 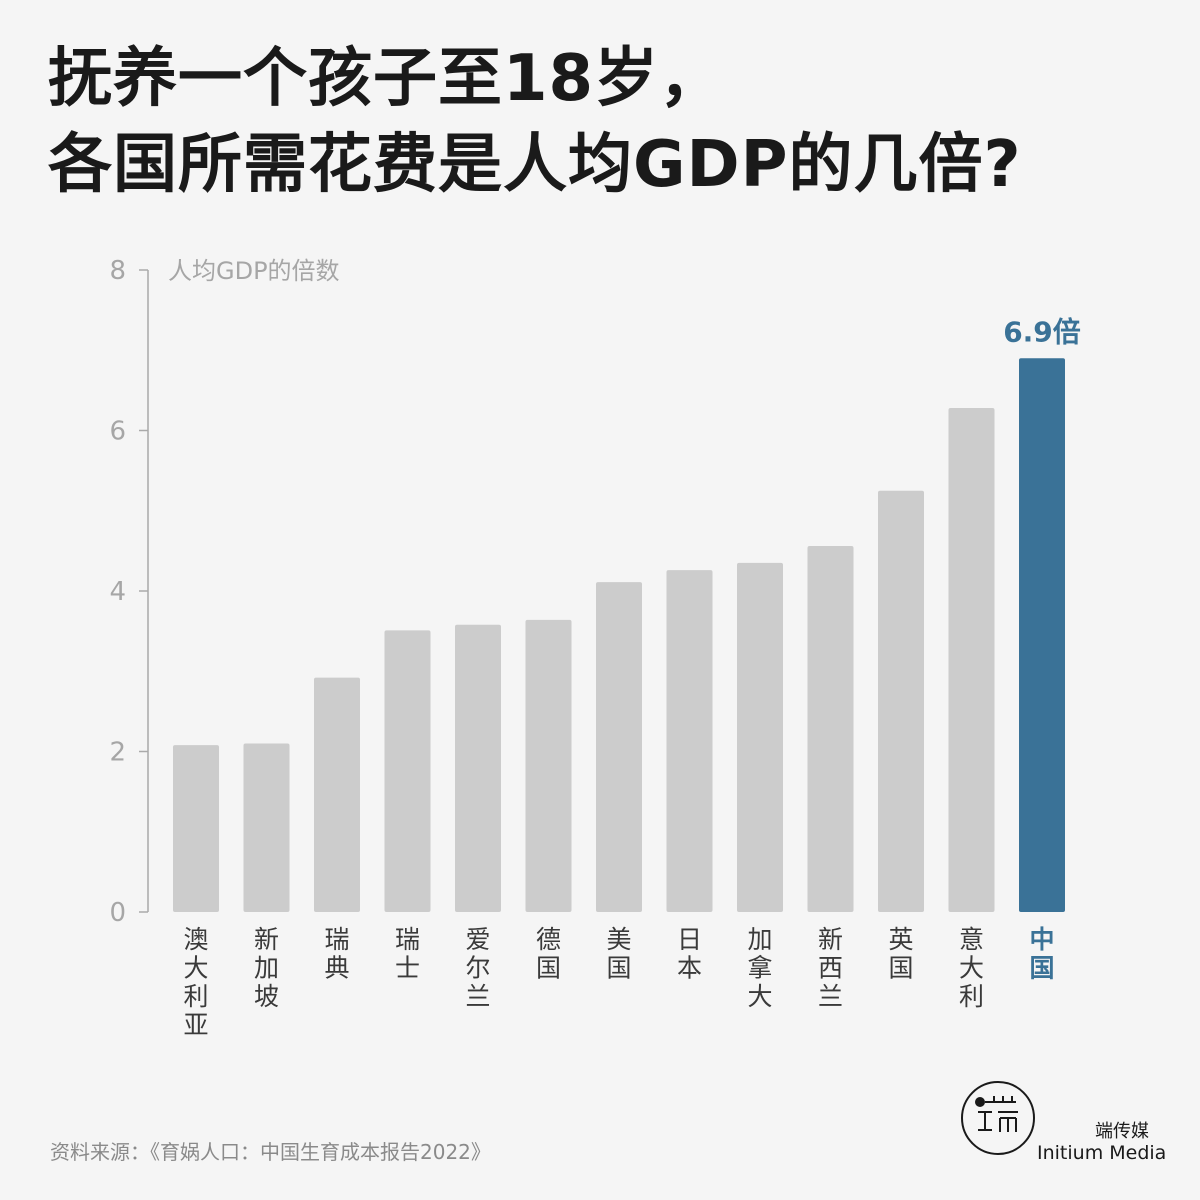 What do you see at coordinates (689, 954) in the screenshot?
I see `x-tick-label: 日本` at bounding box center [689, 954].